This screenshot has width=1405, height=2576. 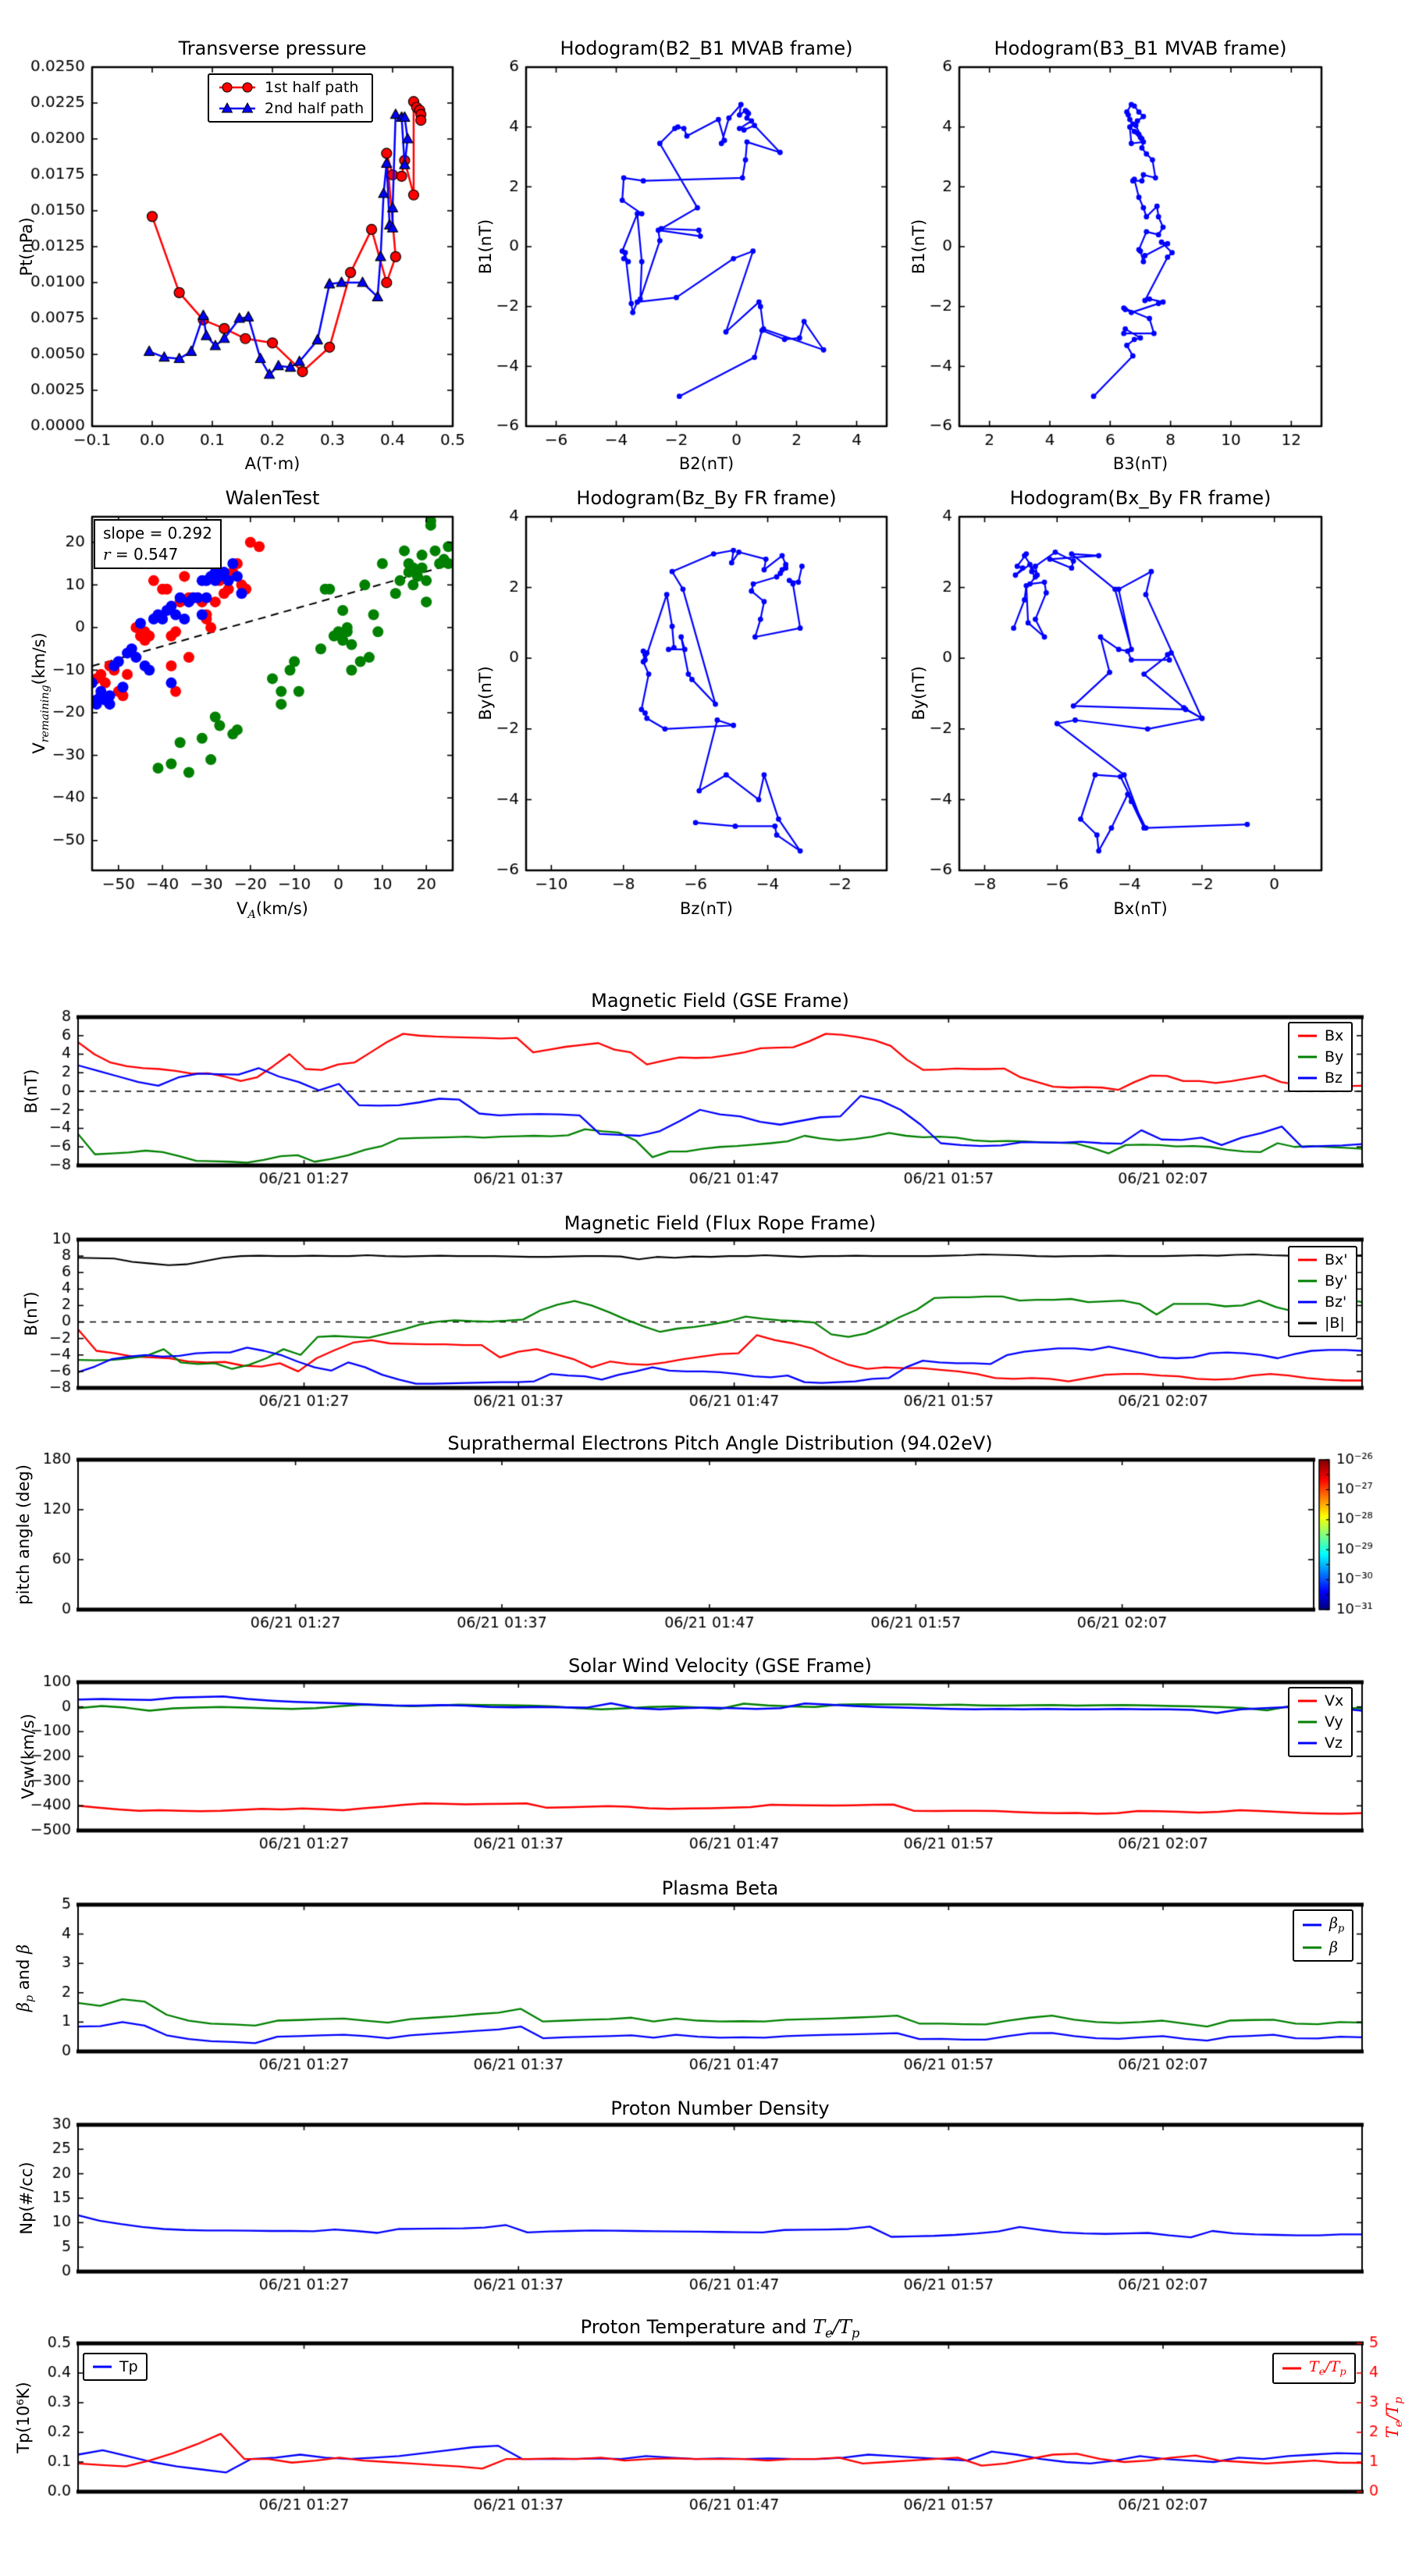 What do you see at coordinates (1320, 1078) in the screenshot?
I see `legend-item: Bz` at bounding box center [1320, 1078].